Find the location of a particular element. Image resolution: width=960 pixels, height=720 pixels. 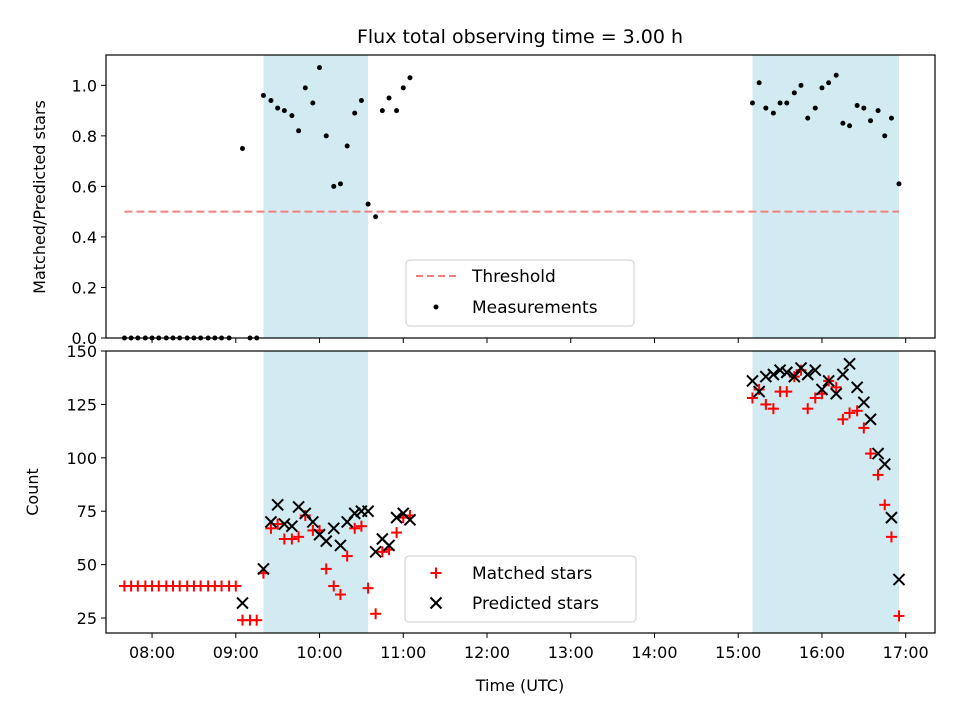

bottom-legend: Matched stars Predicted stars is located at coordinates (520, 589).